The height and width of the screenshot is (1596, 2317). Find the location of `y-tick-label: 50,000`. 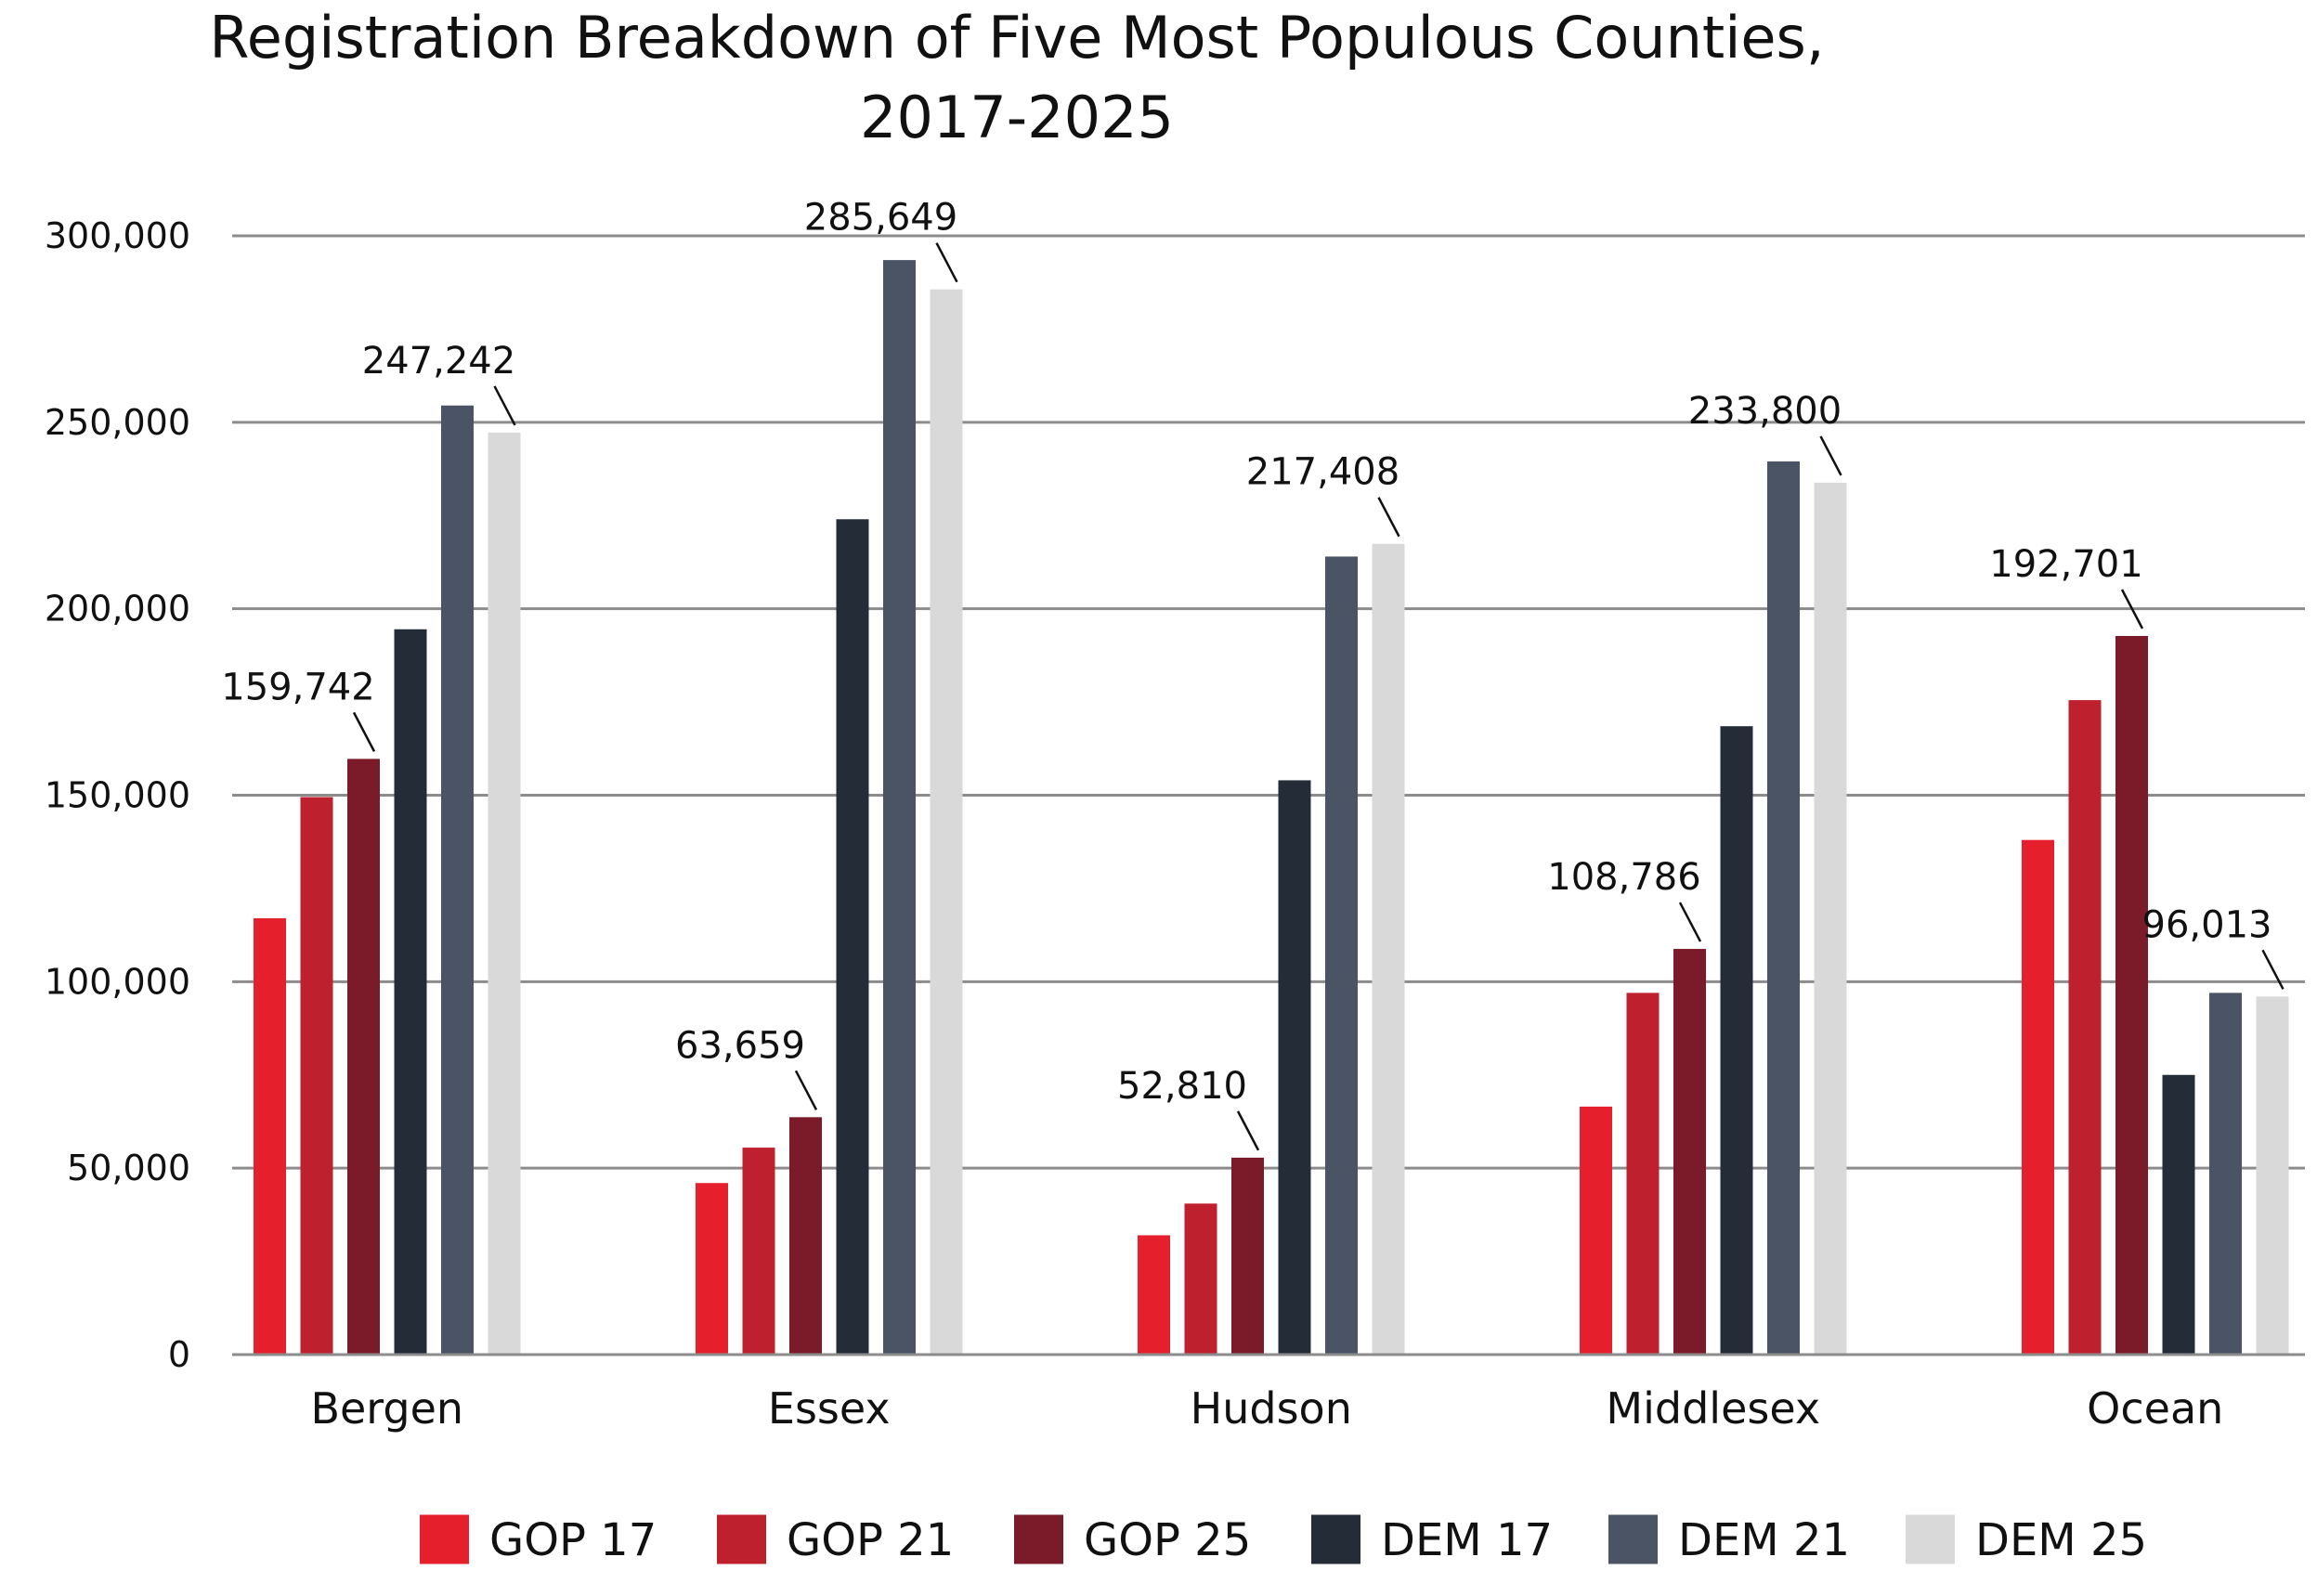

y-tick-label: 50,000 is located at coordinates (128, 1168).